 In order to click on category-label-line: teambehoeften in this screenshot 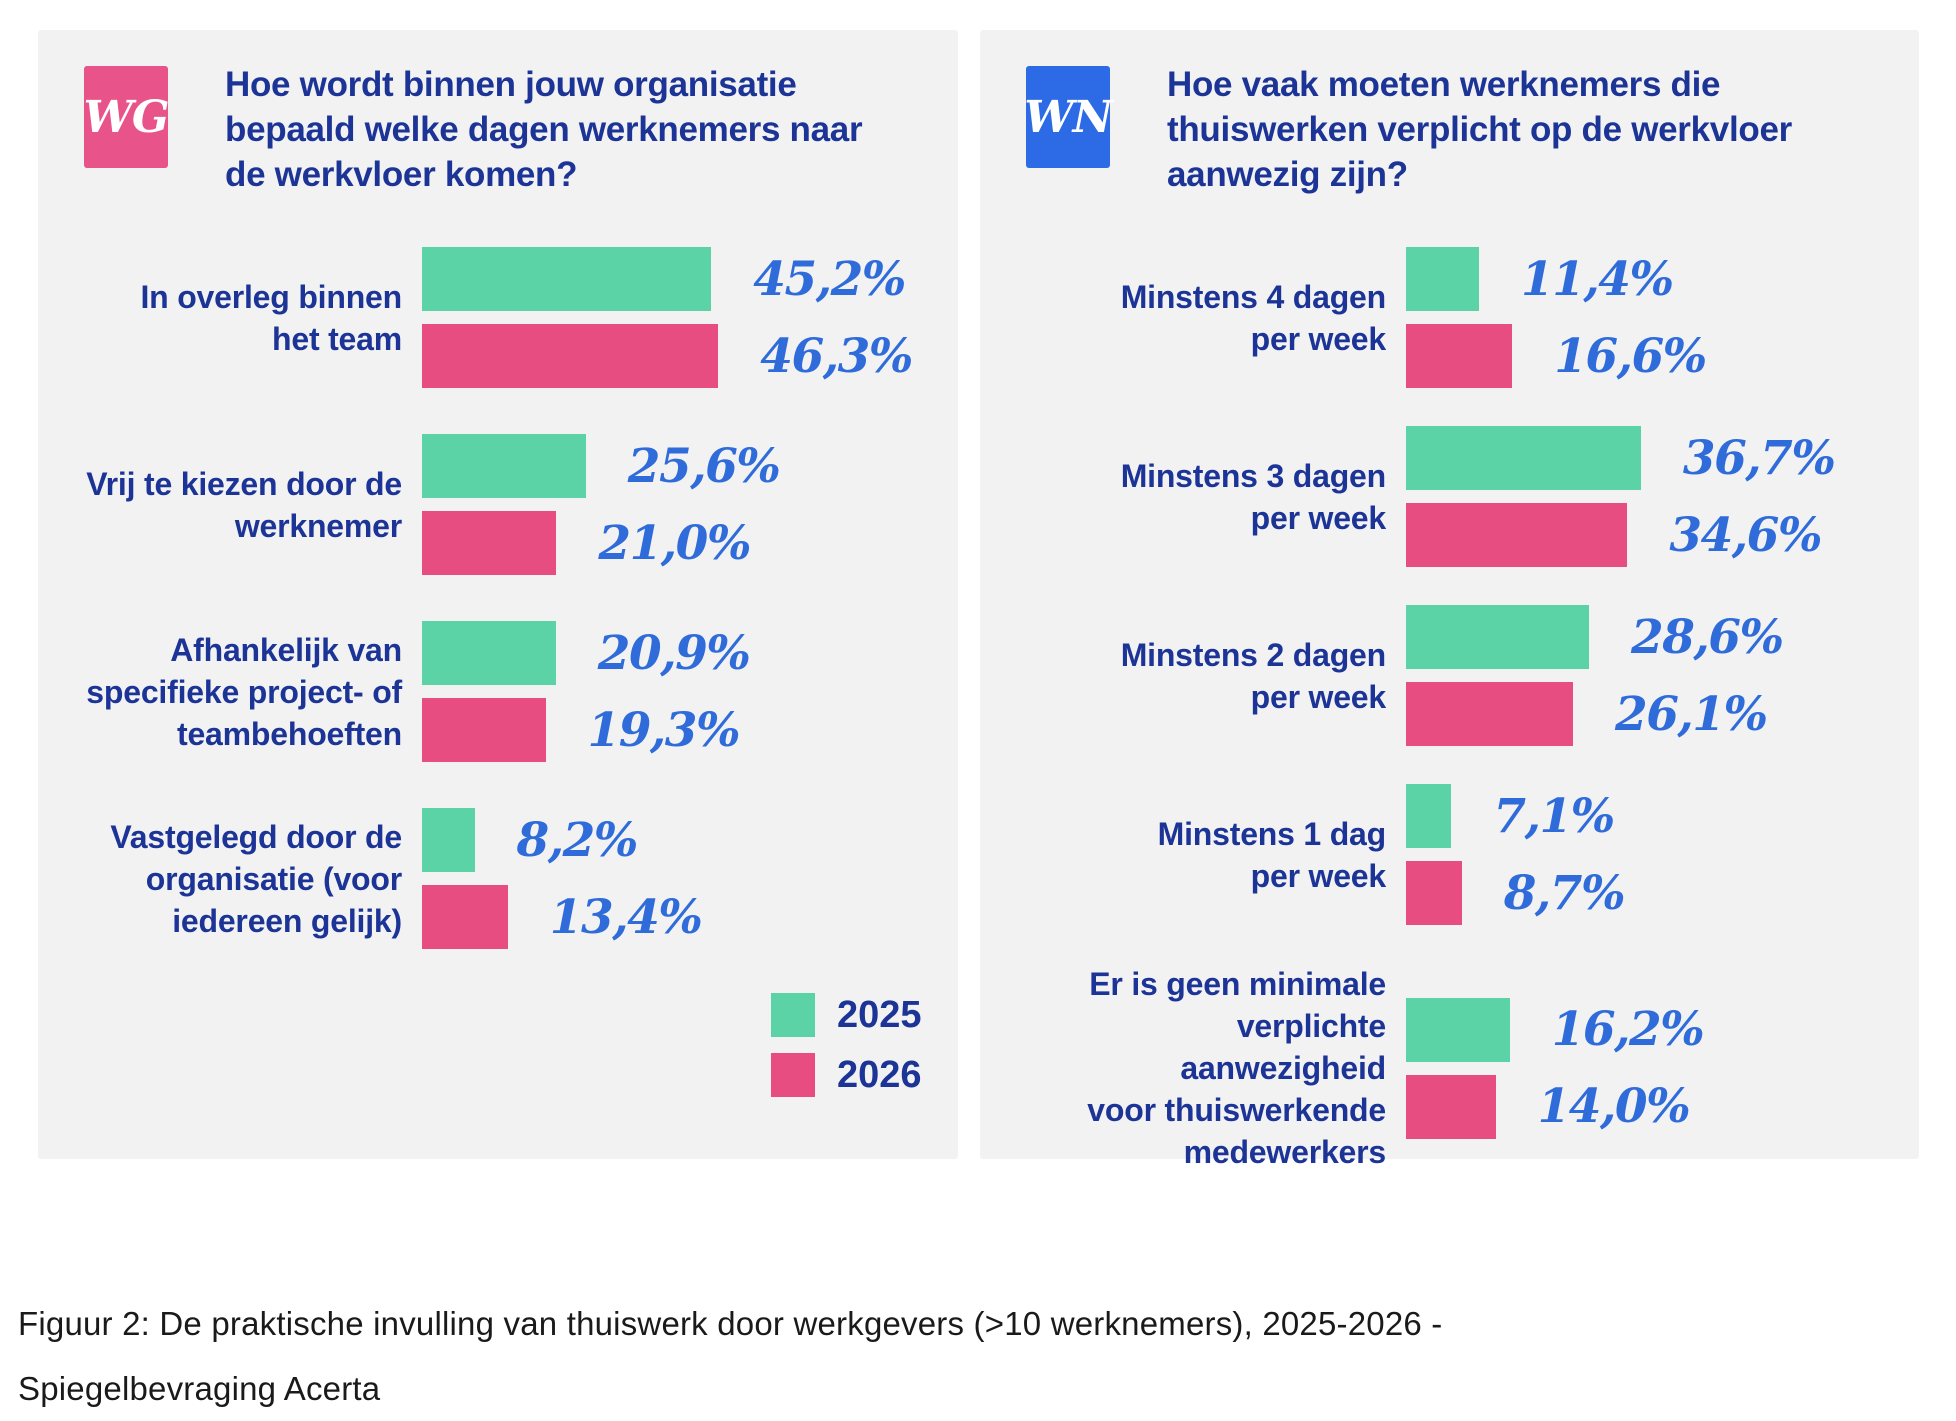, I will do `click(289, 733)`.